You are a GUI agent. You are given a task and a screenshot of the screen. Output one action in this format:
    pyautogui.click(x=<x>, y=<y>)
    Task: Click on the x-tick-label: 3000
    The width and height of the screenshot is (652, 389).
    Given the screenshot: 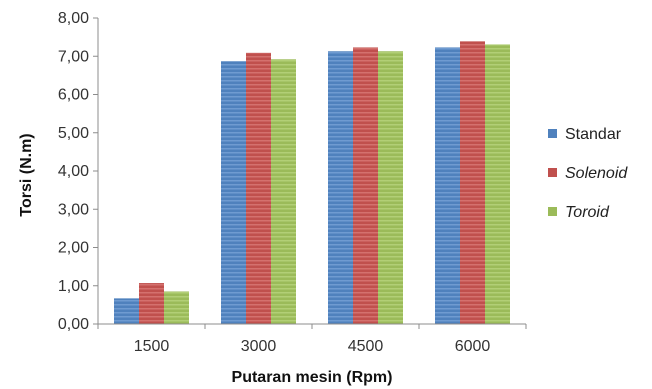 What is the action you would take?
    pyautogui.click(x=259, y=346)
    